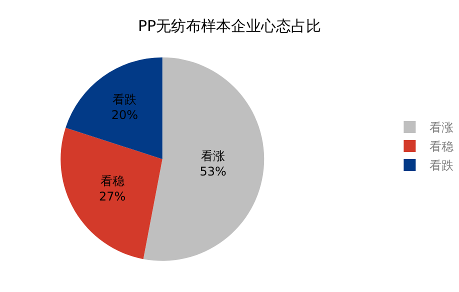  What do you see at coordinates (442, 127) in the screenshot?
I see `legend-label: 看涨` at bounding box center [442, 127].